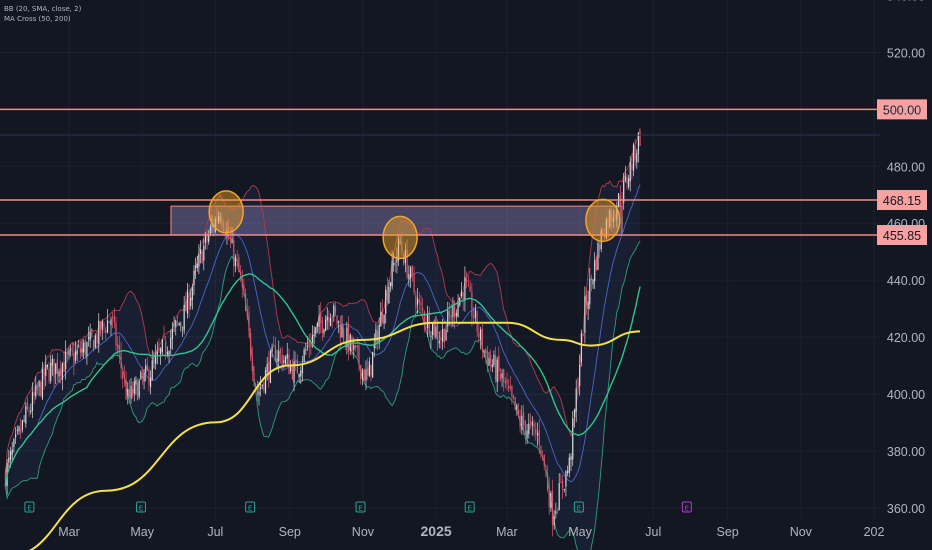 The height and width of the screenshot is (550, 932). Describe the element at coordinates (686, 507) in the screenshot. I see `upcoming-earnings-marker: E` at that location.